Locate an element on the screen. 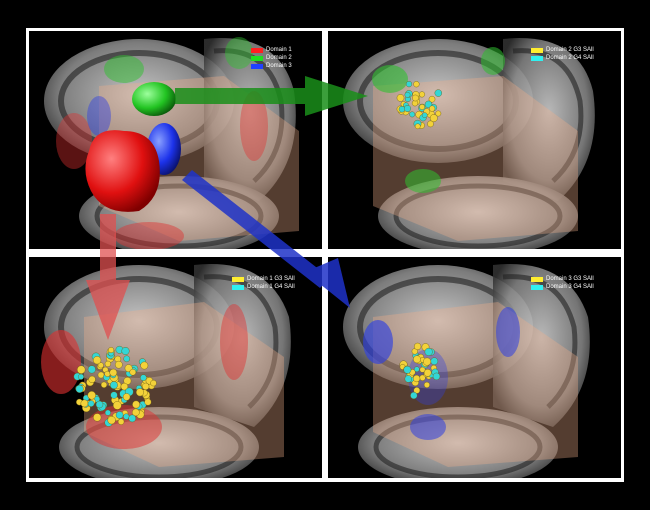 This screenshot has width=650, height=510. legend-entry: Domain 3 is located at coordinates (271, 66).